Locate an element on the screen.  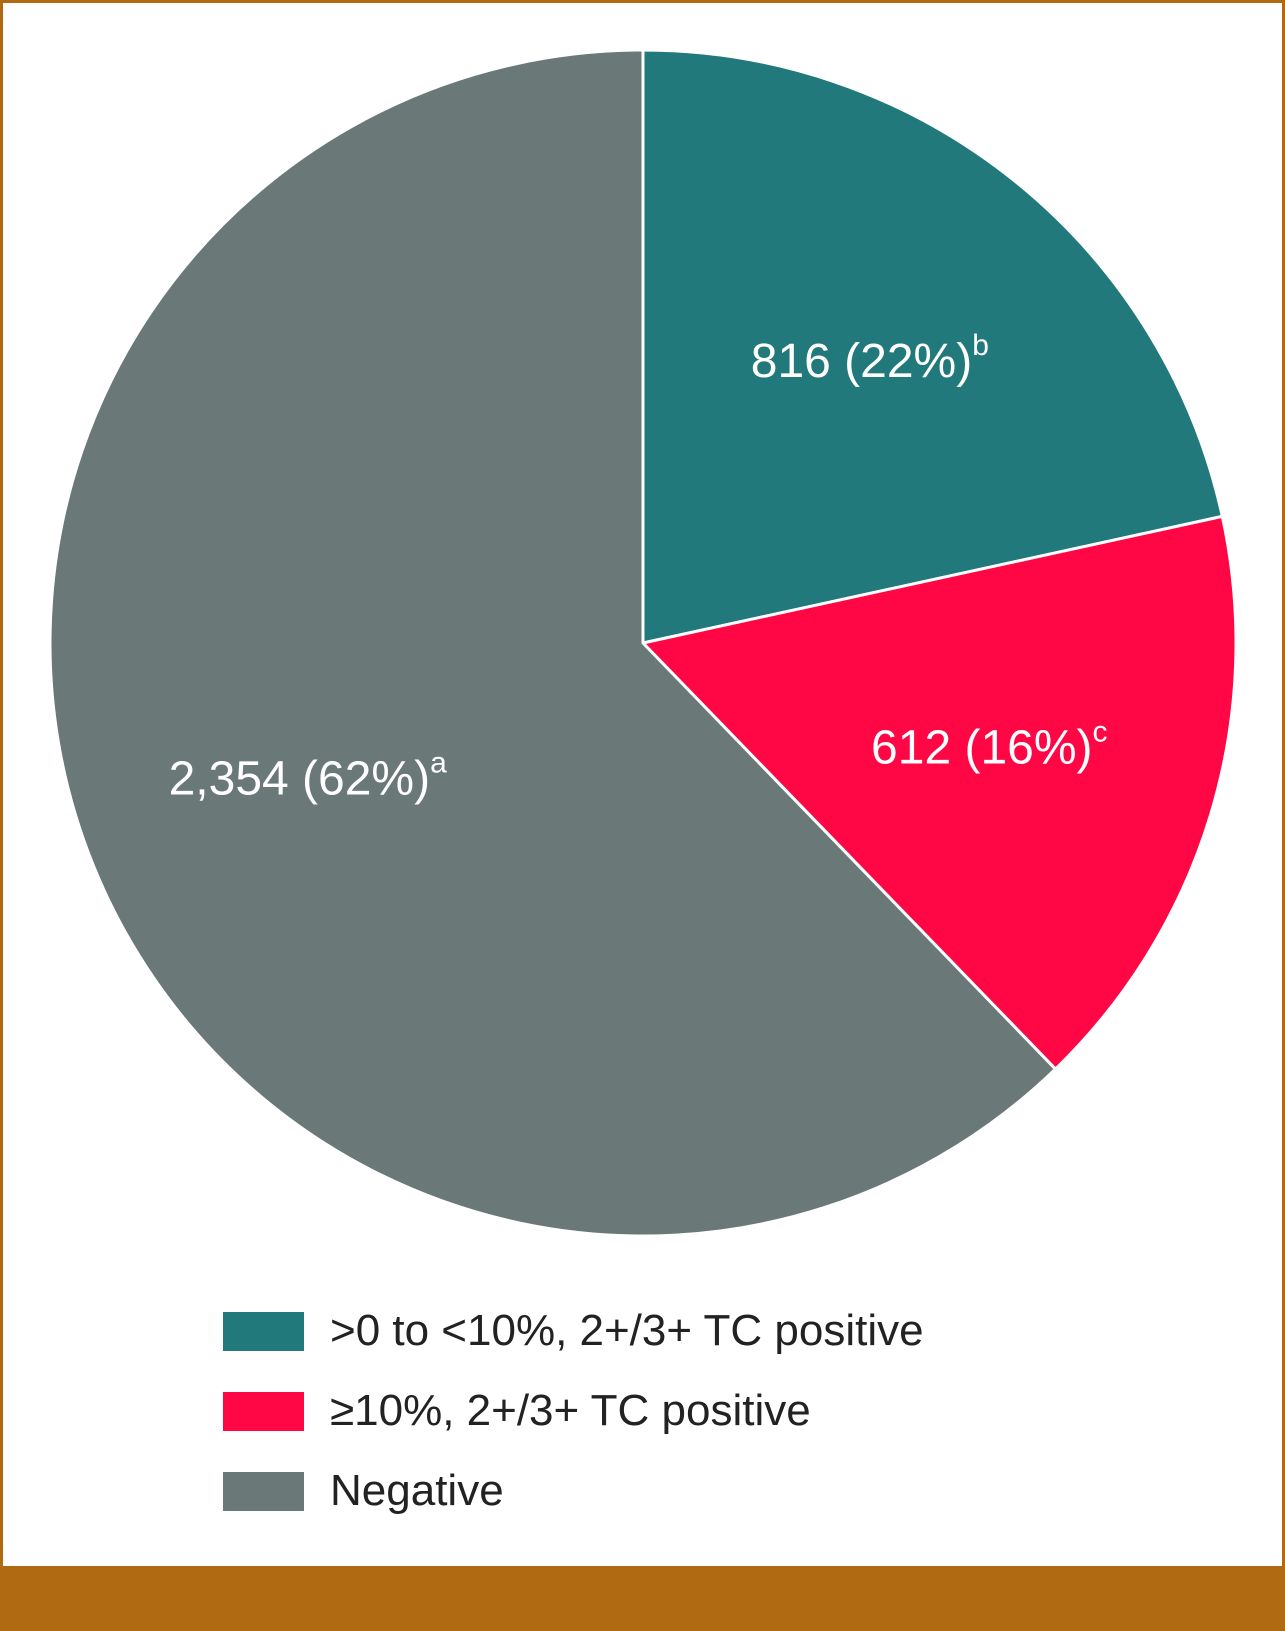
slice-footnote-low-positive: b is located at coordinates (980, 345).